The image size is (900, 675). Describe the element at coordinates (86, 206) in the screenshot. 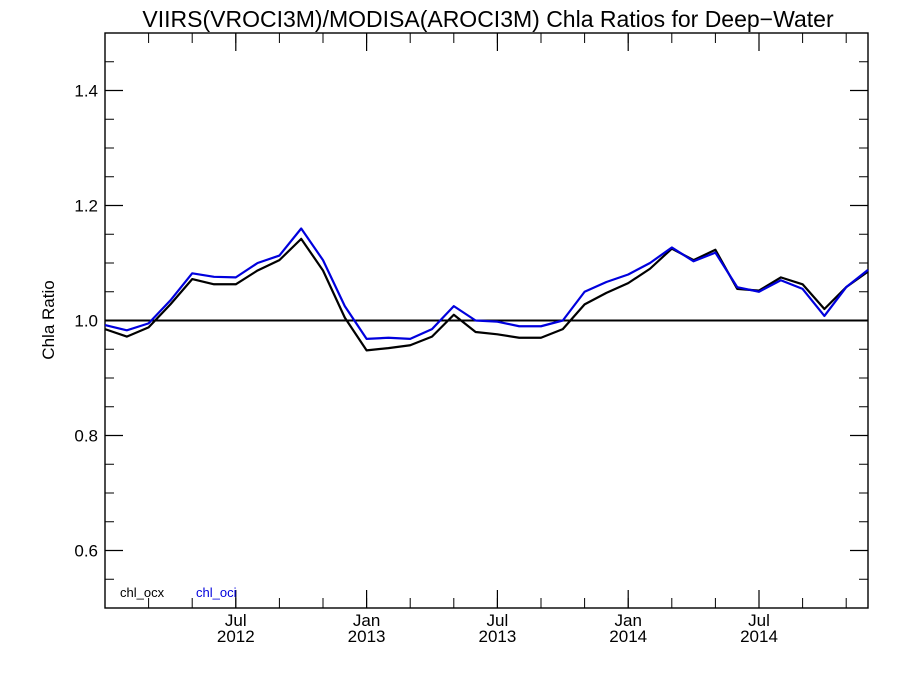

I see `y-tick-label: 1.2` at that location.